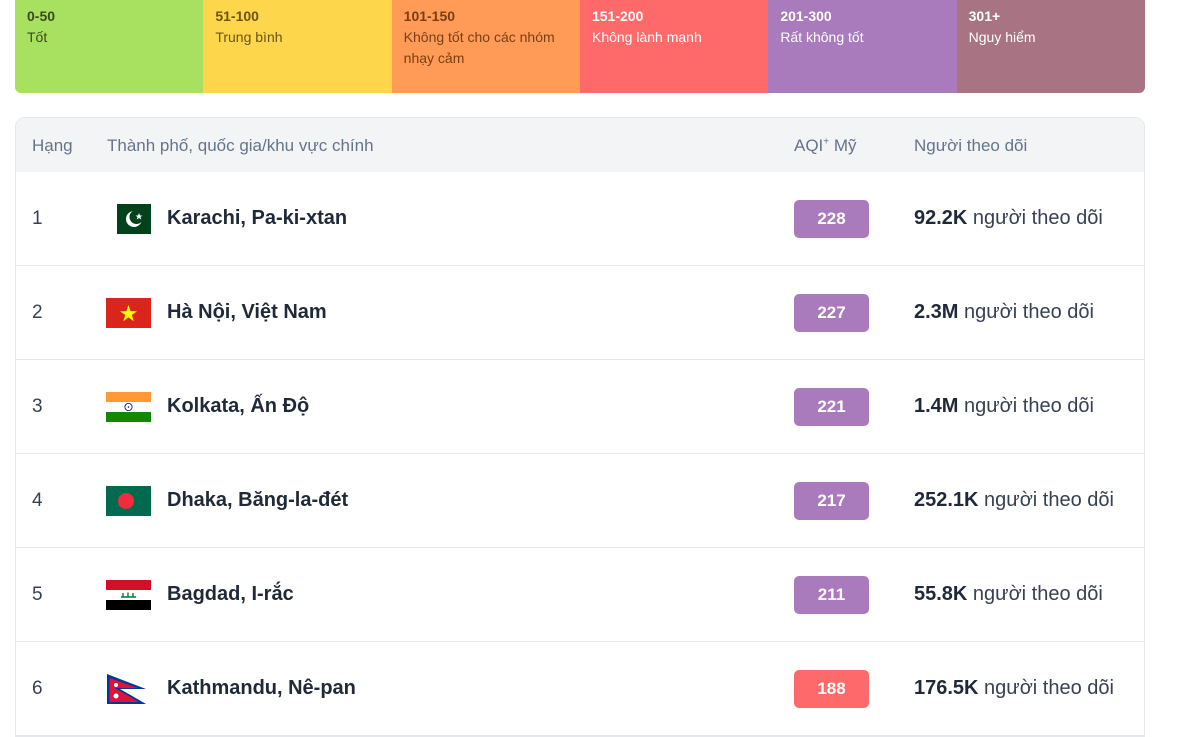 This screenshot has height=737, width=1195. Describe the element at coordinates (1050, 46) in the screenshot. I see `legend-hazardous: 301+ Nguy hiểm` at that location.